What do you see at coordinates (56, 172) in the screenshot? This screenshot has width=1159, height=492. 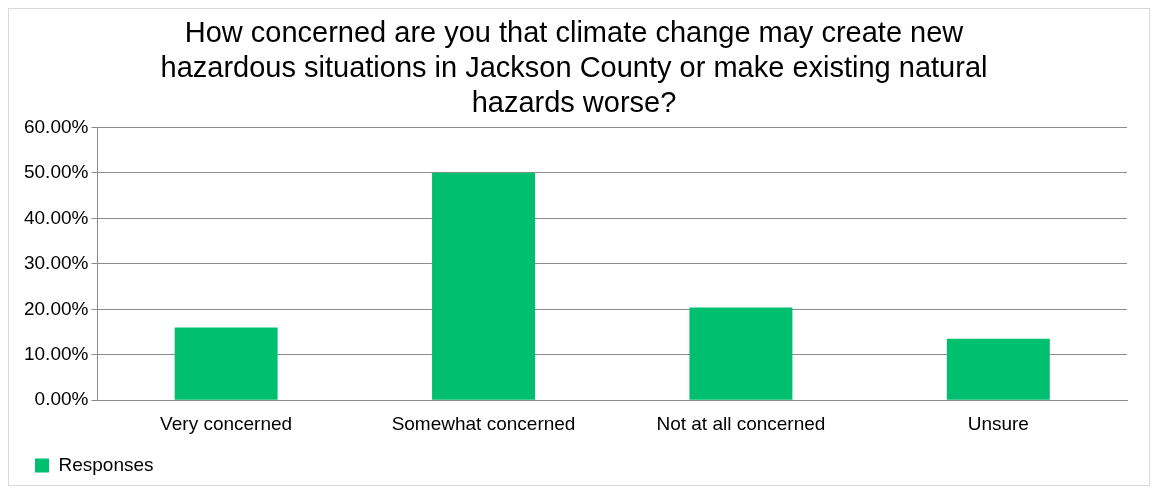 I see `y-tick-label: 50.00%` at bounding box center [56, 172].